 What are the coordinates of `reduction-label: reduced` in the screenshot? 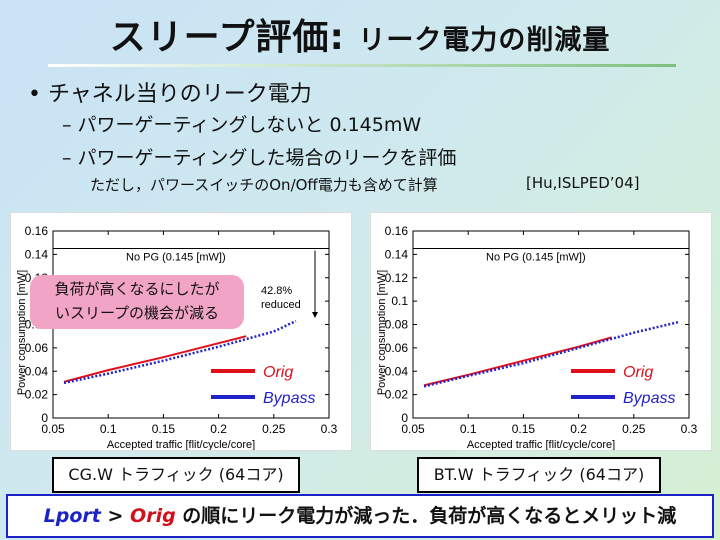 It's located at (281, 305).